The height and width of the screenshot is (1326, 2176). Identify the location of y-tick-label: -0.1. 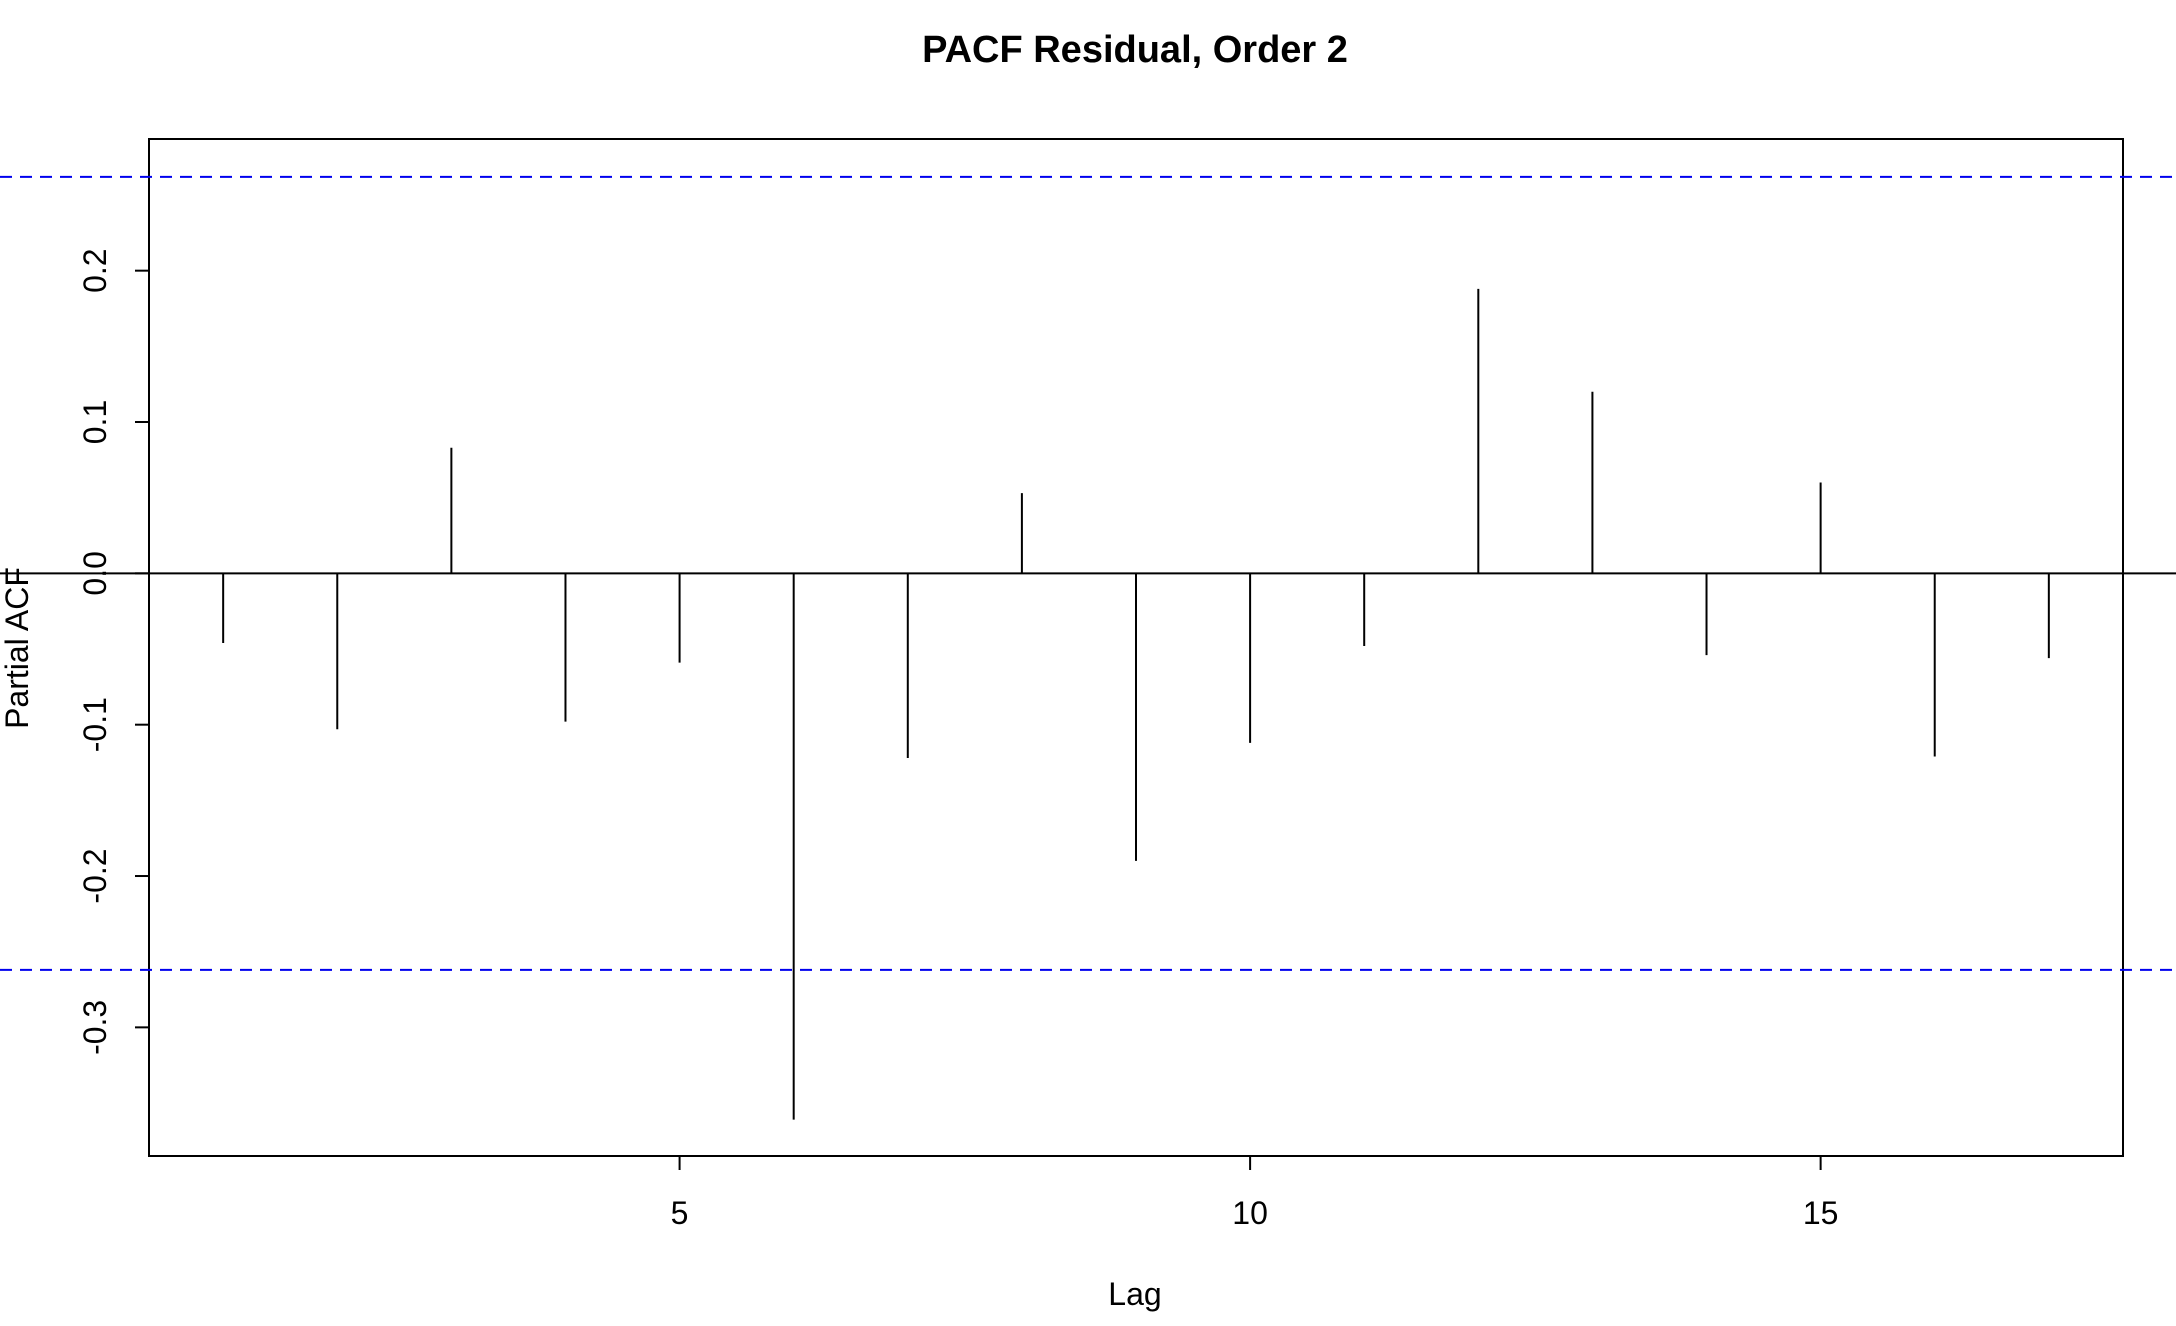
(95, 724).